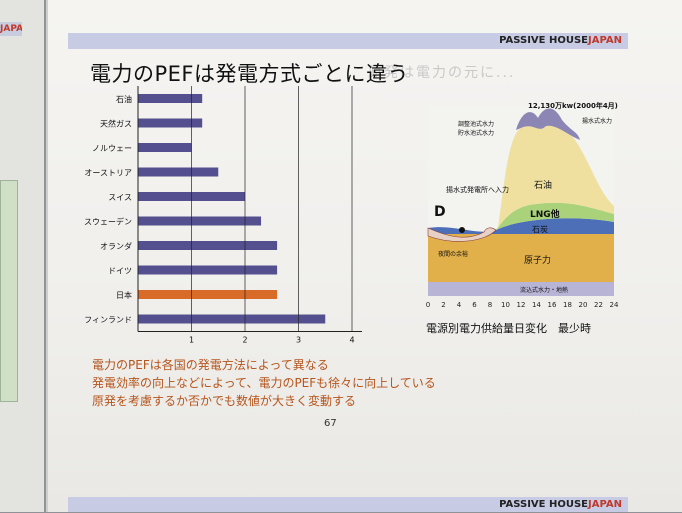 Image resolution: width=682 pixels, height=513 pixels. I want to click on category-label: 日本, so click(124, 295).